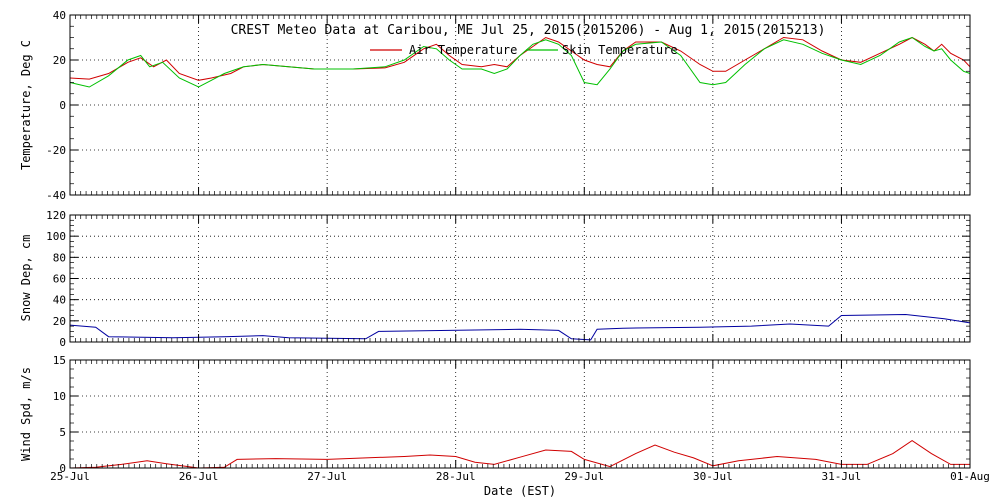  What do you see at coordinates (970, 476) in the screenshot?
I see `date-tick-label: 01-Aug` at bounding box center [970, 476].